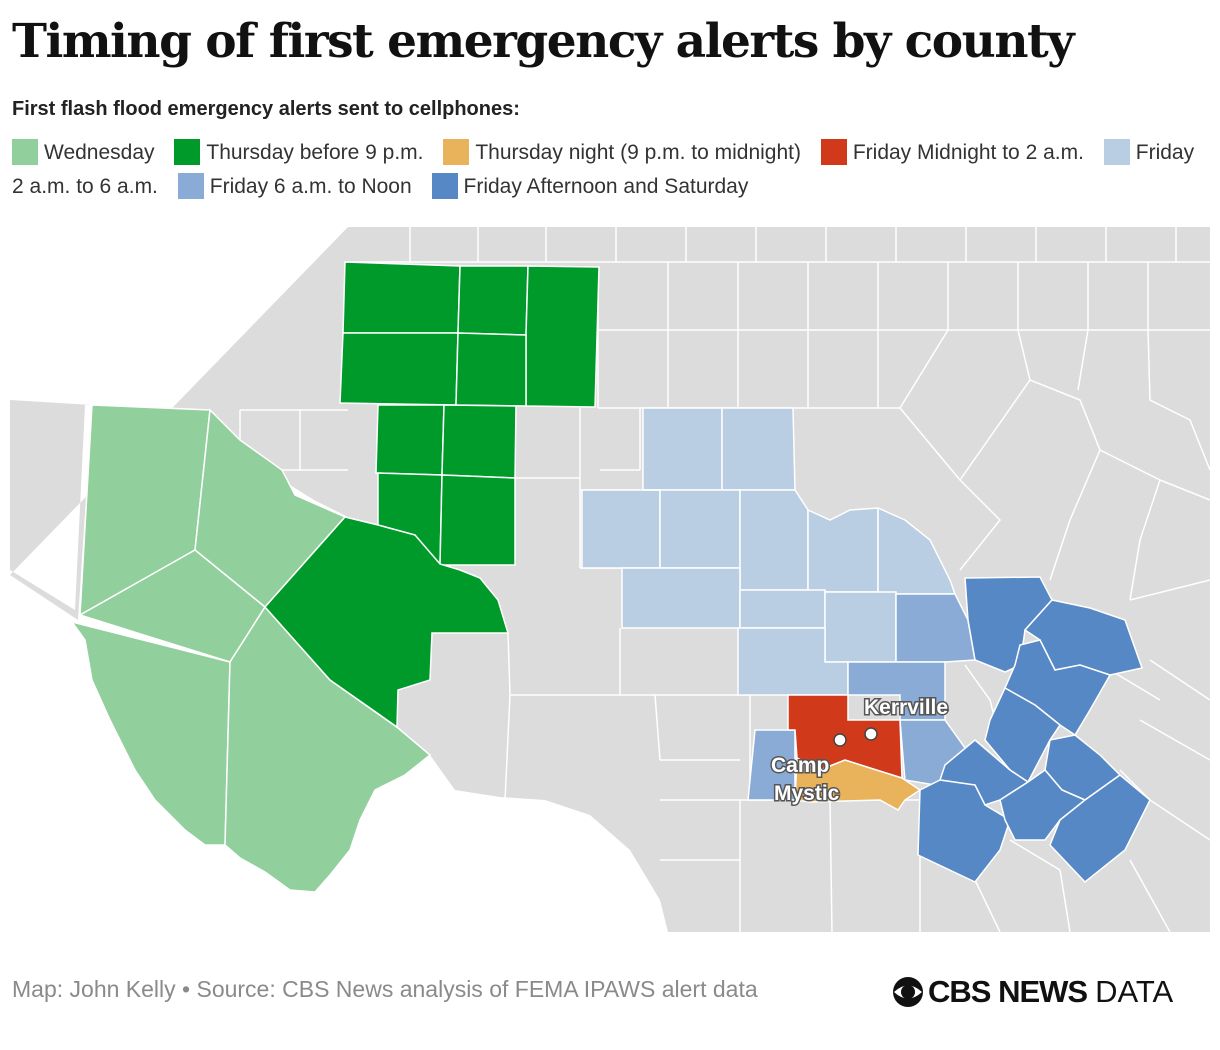 Image resolution: width=1220 pixels, height=1050 pixels. I want to click on region-thursday-night, so click(858, 783).